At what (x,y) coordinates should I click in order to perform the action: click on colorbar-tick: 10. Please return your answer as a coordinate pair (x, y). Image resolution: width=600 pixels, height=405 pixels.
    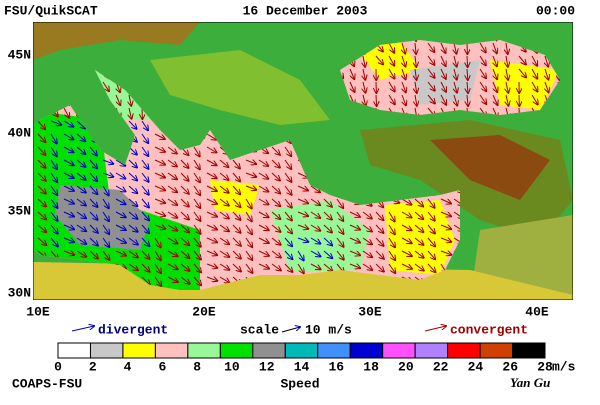
    Looking at the image, I should click on (232, 366).